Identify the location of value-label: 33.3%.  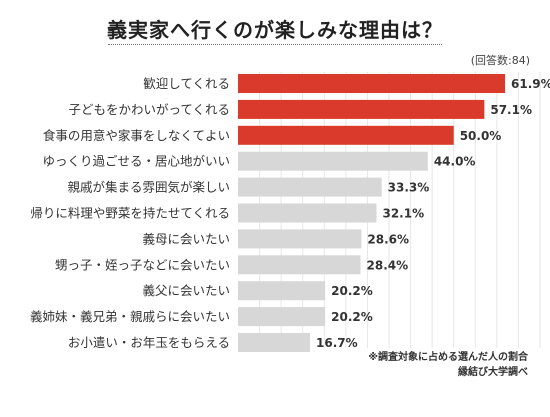
(409, 188).